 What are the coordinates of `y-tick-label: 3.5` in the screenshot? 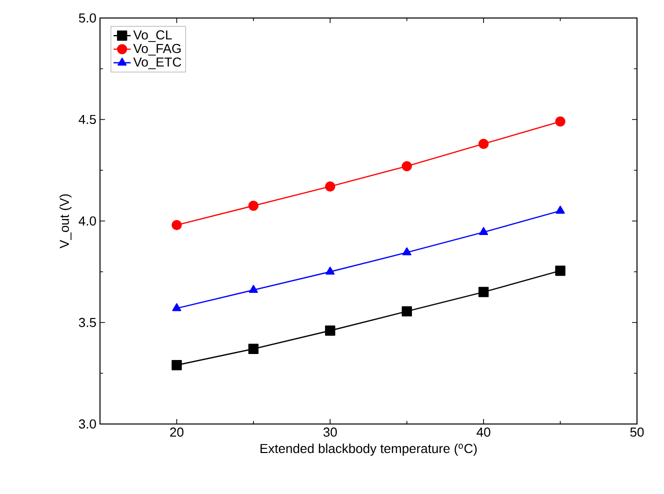 It's located at (87, 323).